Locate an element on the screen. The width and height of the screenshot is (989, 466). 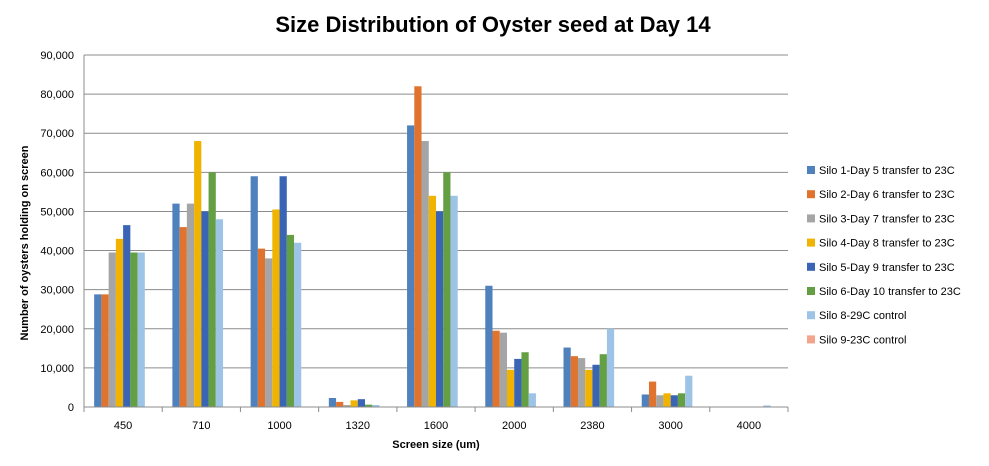
y-axis-label: Number of oysters holding on screen is located at coordinates (25, 242).